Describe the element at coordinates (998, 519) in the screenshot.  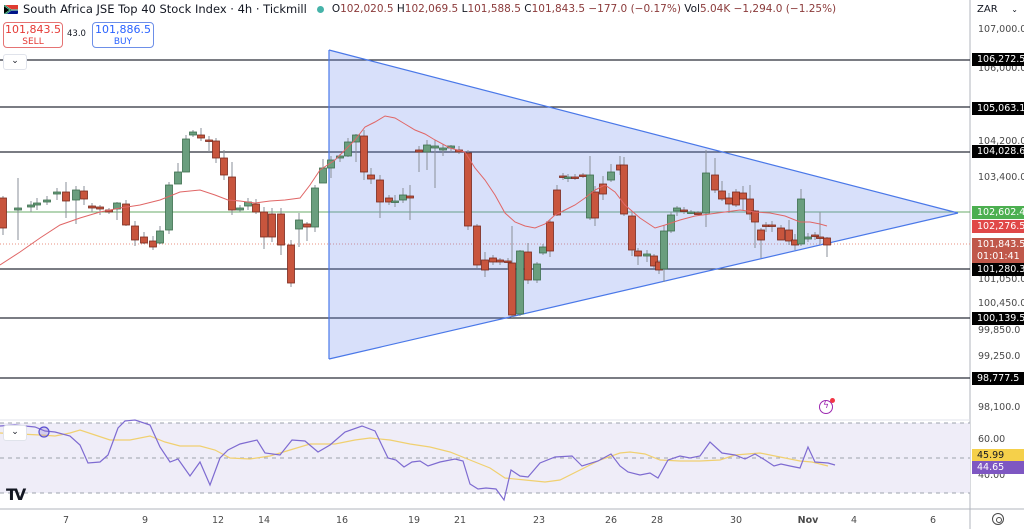
I see `settings-gear-icon` at that location.